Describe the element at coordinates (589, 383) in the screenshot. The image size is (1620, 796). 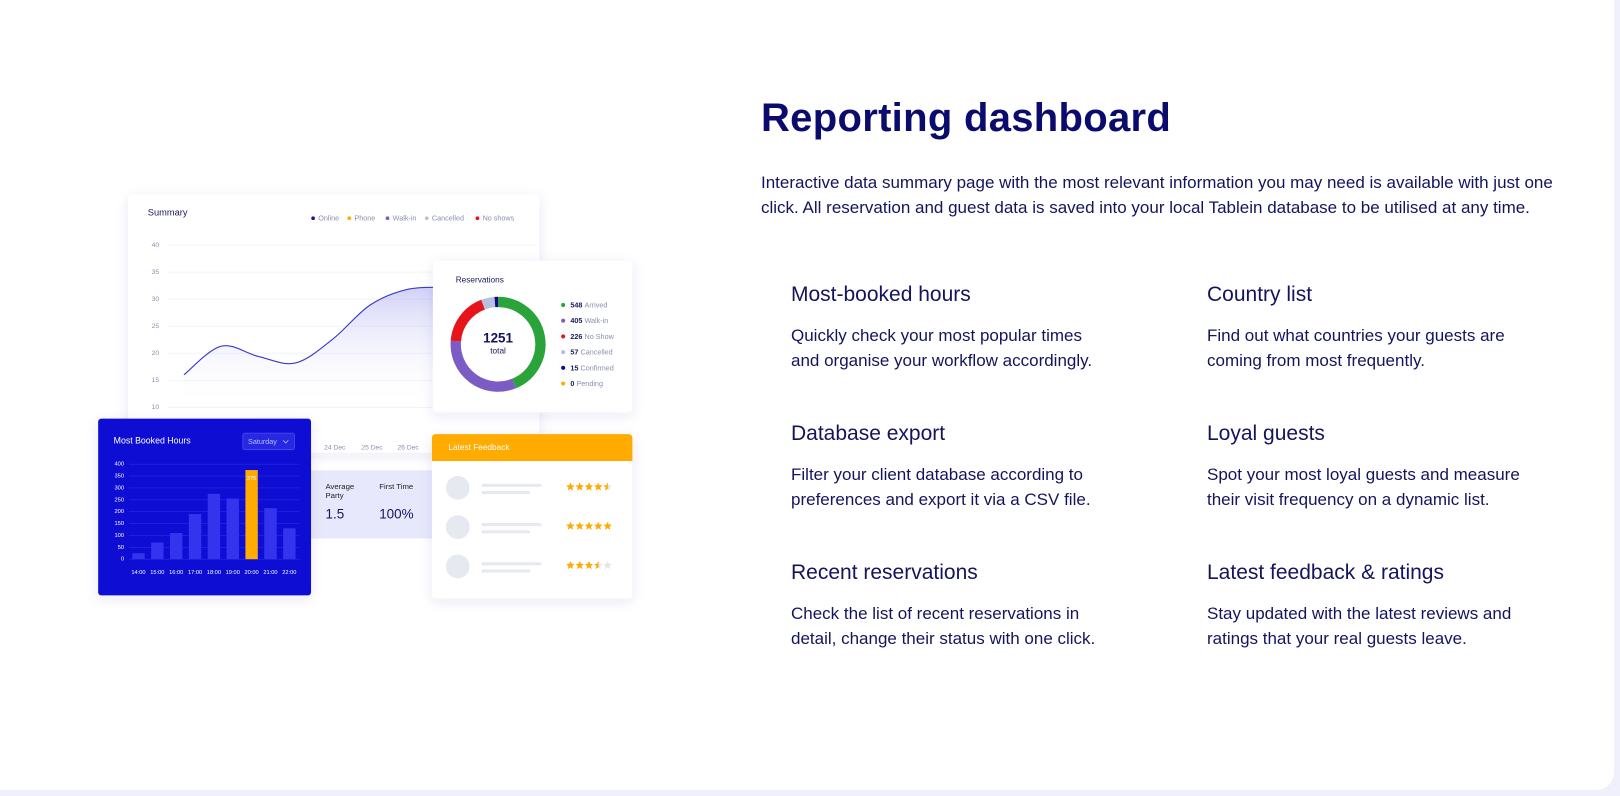
I see `legend-label: Pending` at that location.